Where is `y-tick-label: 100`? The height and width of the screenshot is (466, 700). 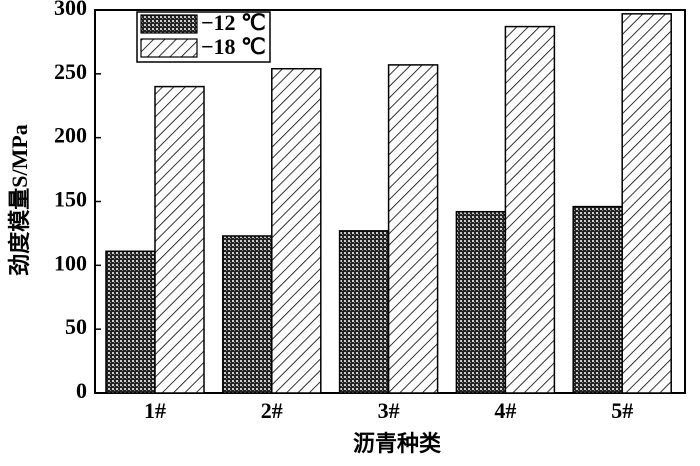
y-tick-label: 100 is located at coordinates (70, 262).